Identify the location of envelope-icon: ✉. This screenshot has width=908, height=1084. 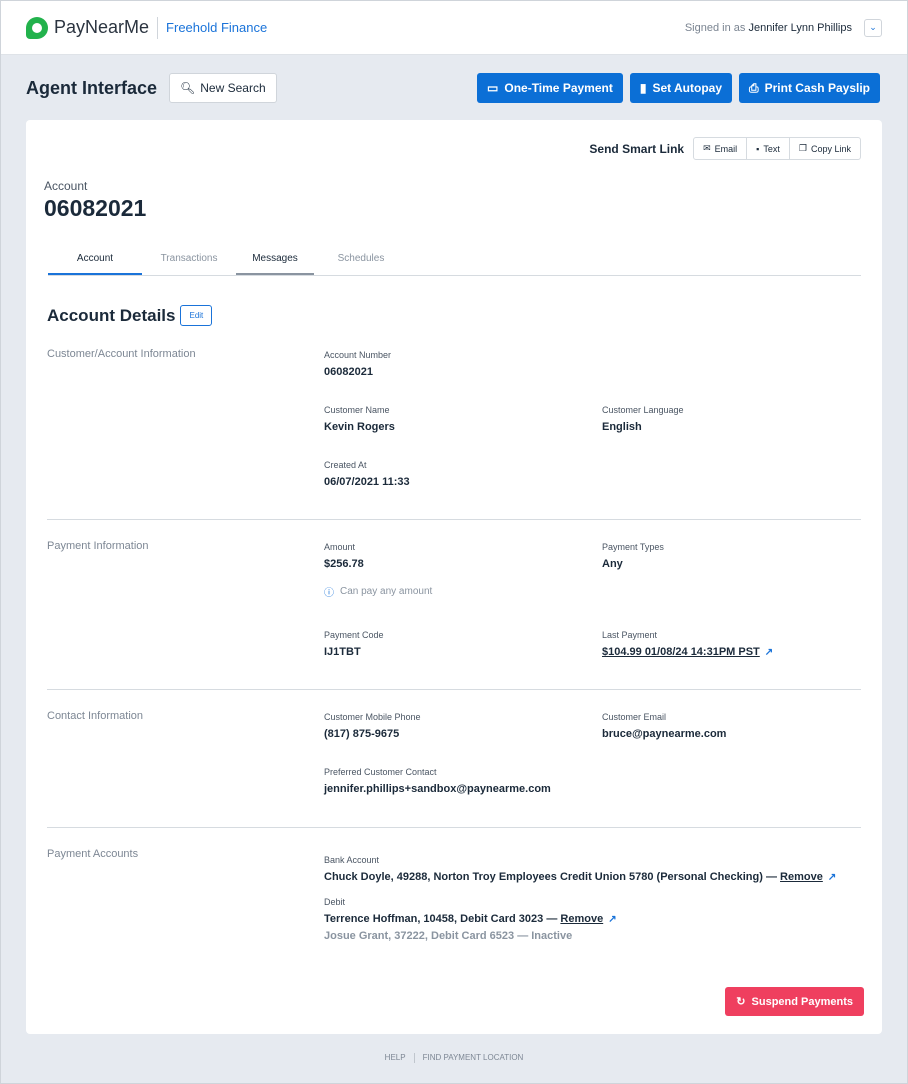
(707, 148).